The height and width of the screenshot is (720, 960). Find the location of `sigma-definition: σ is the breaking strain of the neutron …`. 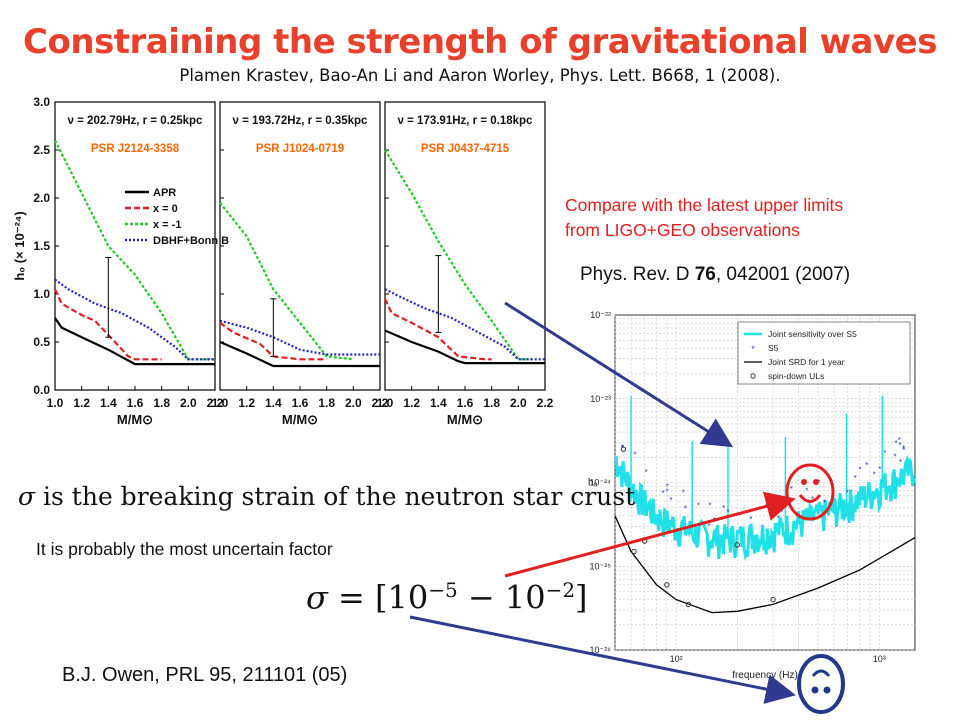

sigma-definition: σ is the breaking strain of the neutron … is located at coordinates (326, 496).